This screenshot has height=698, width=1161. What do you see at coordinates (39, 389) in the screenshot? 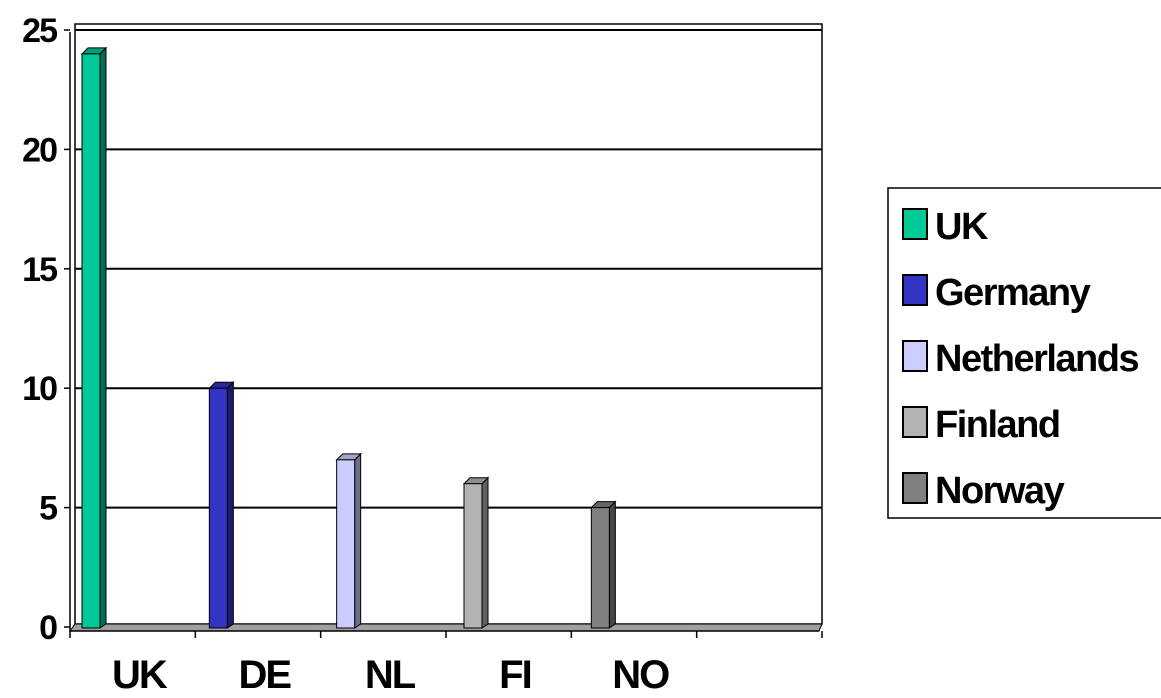
I see `y-tick-label: 10` at bounding box center [39, 389].